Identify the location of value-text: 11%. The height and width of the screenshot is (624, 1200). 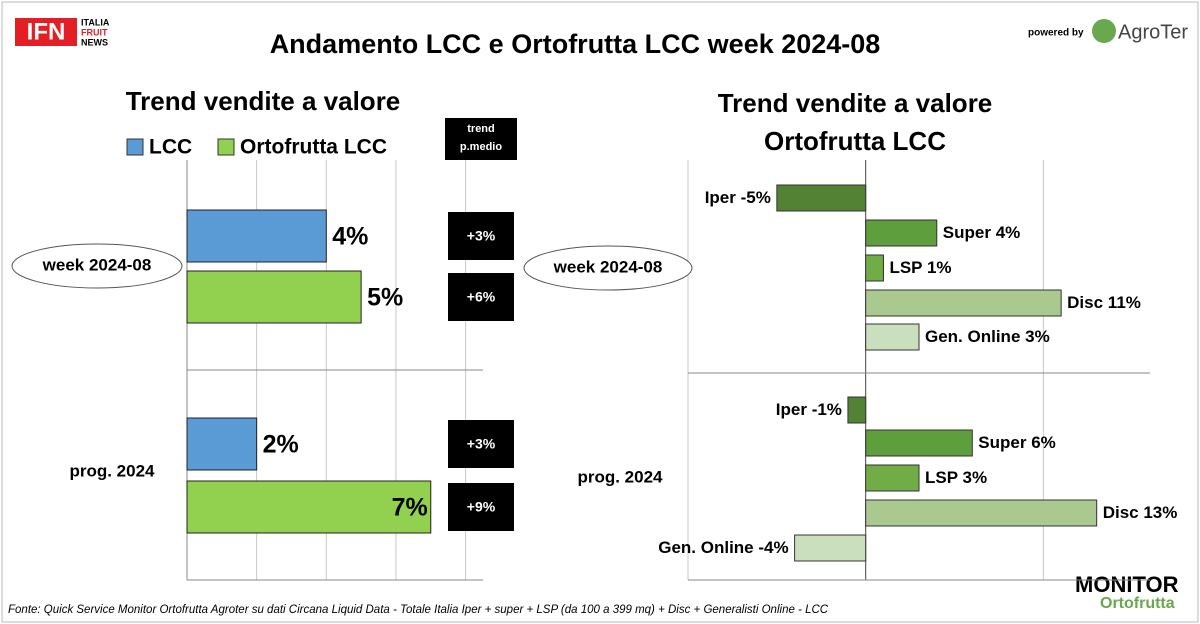
(1124, 302).